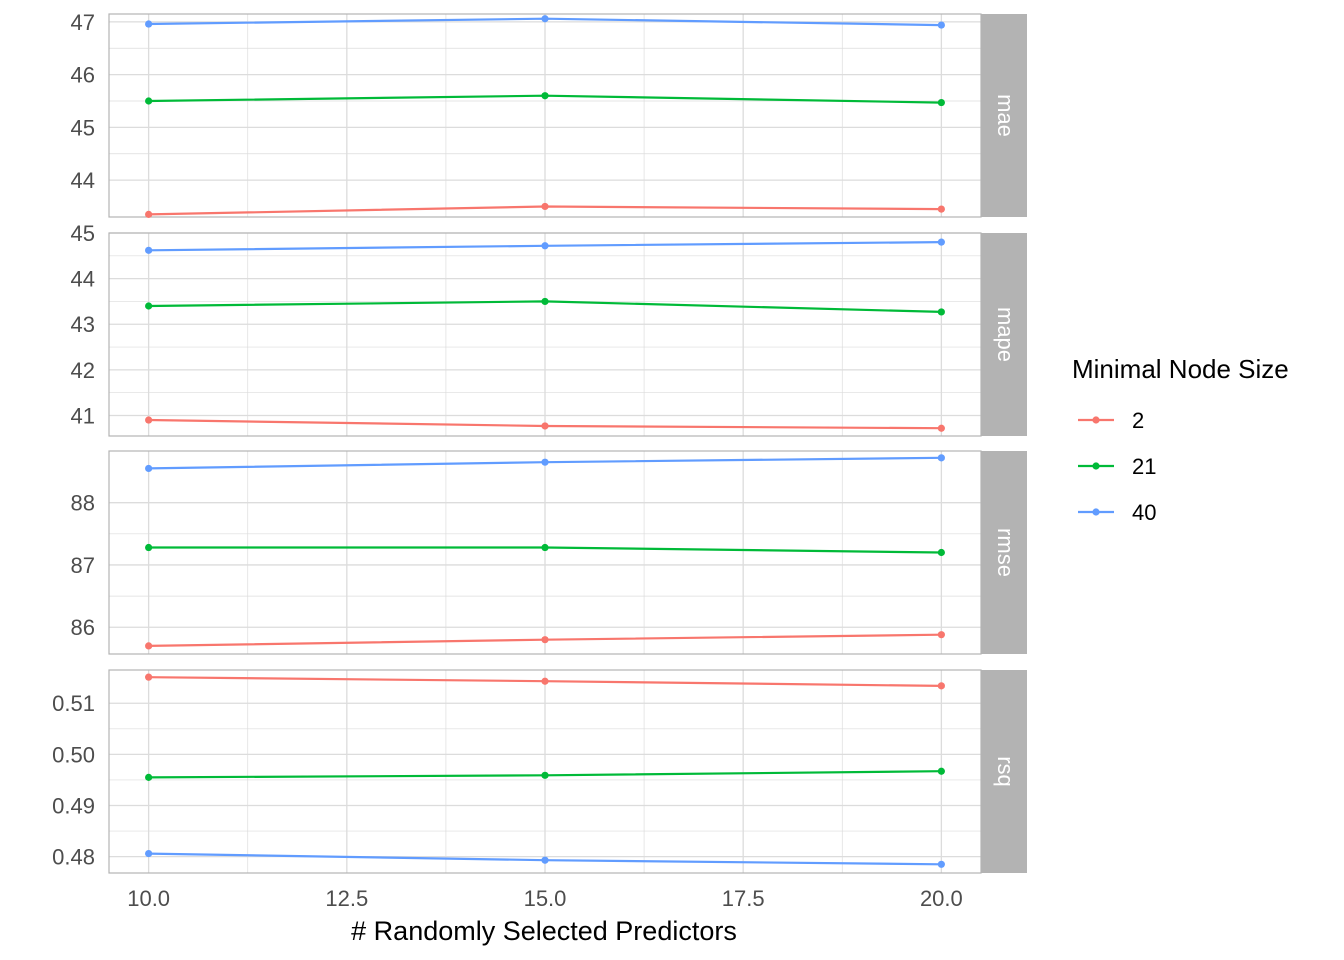 The height and width of the screenshot is (960, 1344). Describe the element at coordinates (1180, 439) in the screenshot. I see `legend: Minimal Node Size 2 21 40` at that location.